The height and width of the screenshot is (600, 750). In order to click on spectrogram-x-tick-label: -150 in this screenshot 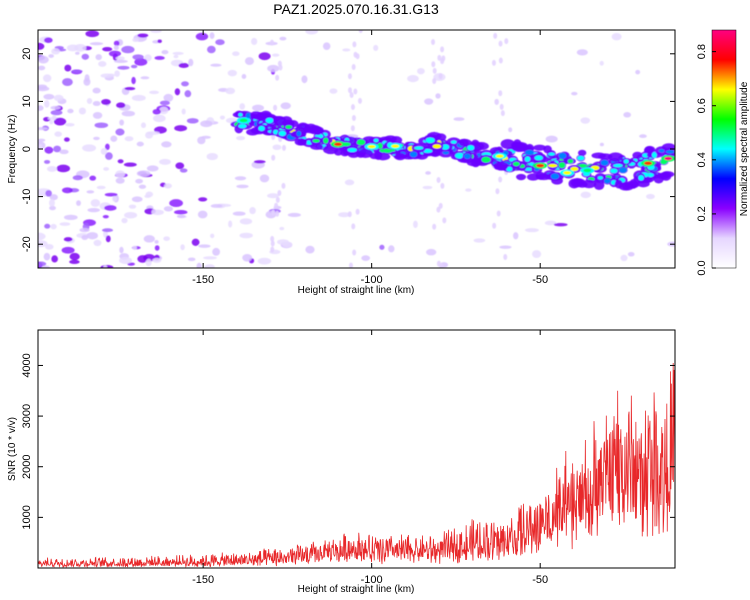, I will do `click(203, 280)`.